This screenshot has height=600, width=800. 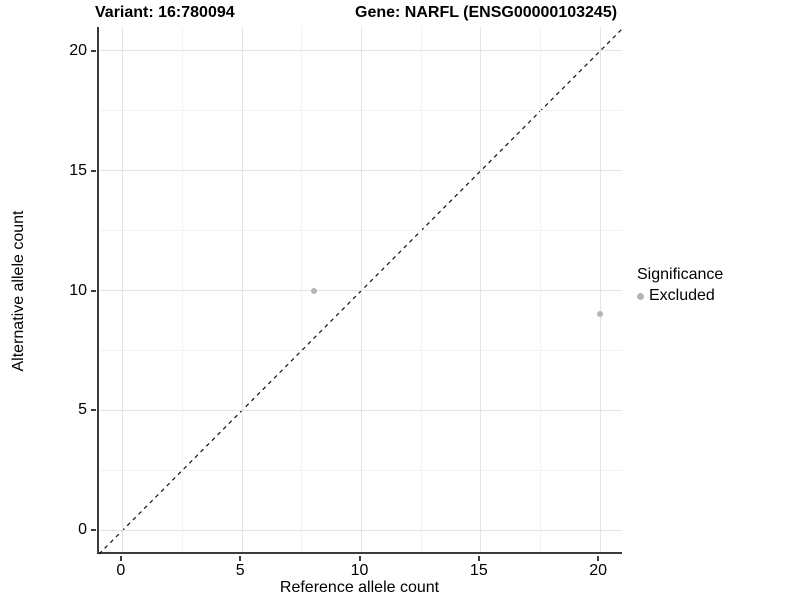 I want to click on legend-item-label: Excluded, so click(x=682, y=295).